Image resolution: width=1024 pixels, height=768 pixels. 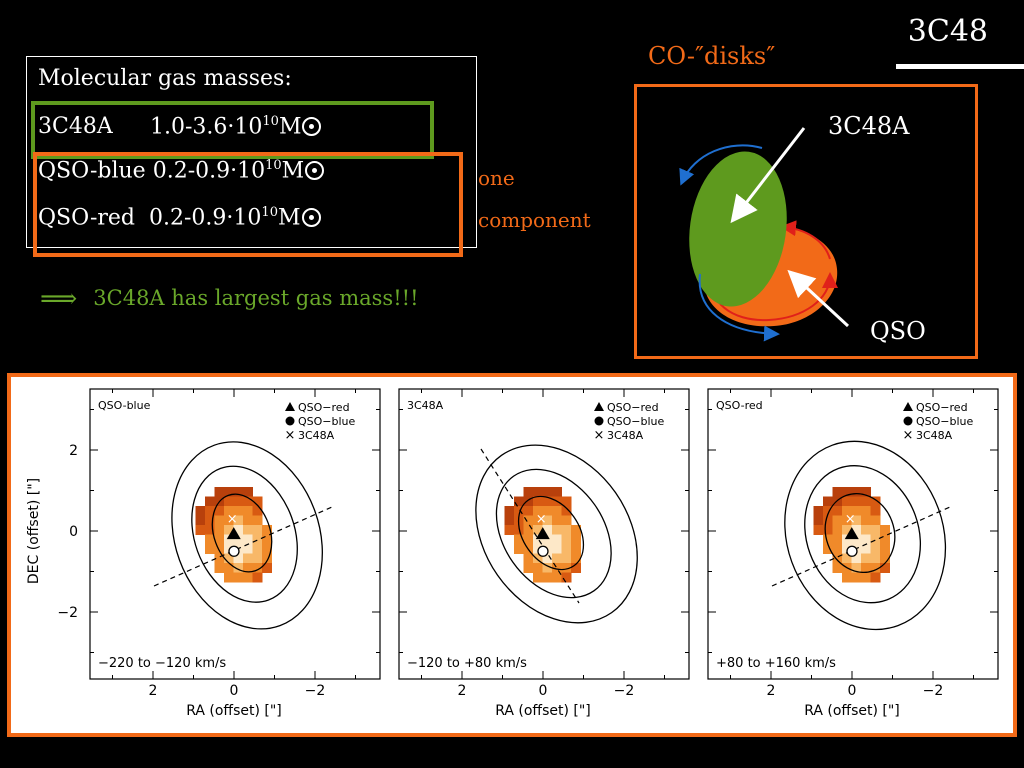 I want to click on mass-row-unit: M, so click(x=293, y=171).